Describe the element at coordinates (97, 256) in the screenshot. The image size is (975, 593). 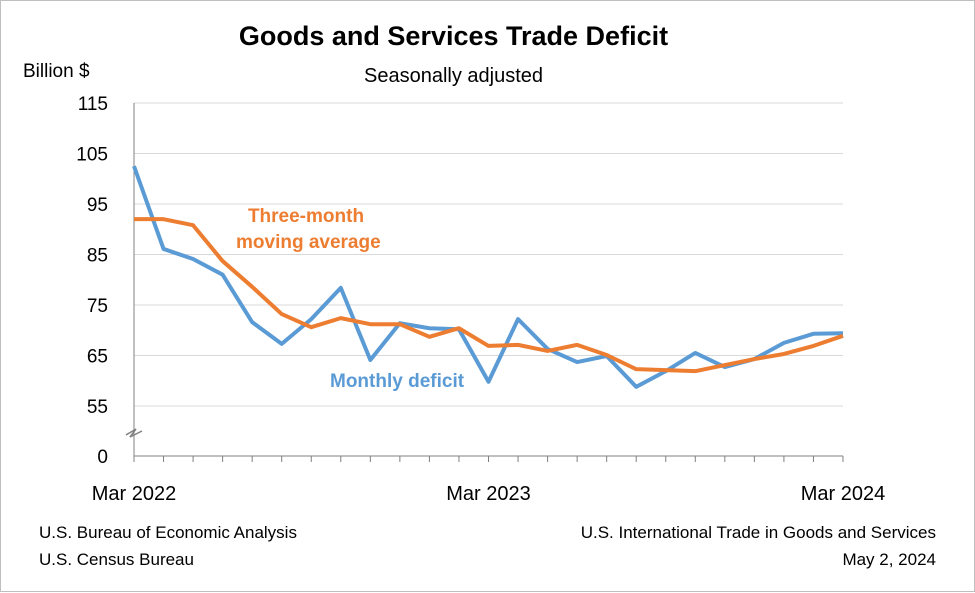
I see `y-tick-label: 85` at that location.